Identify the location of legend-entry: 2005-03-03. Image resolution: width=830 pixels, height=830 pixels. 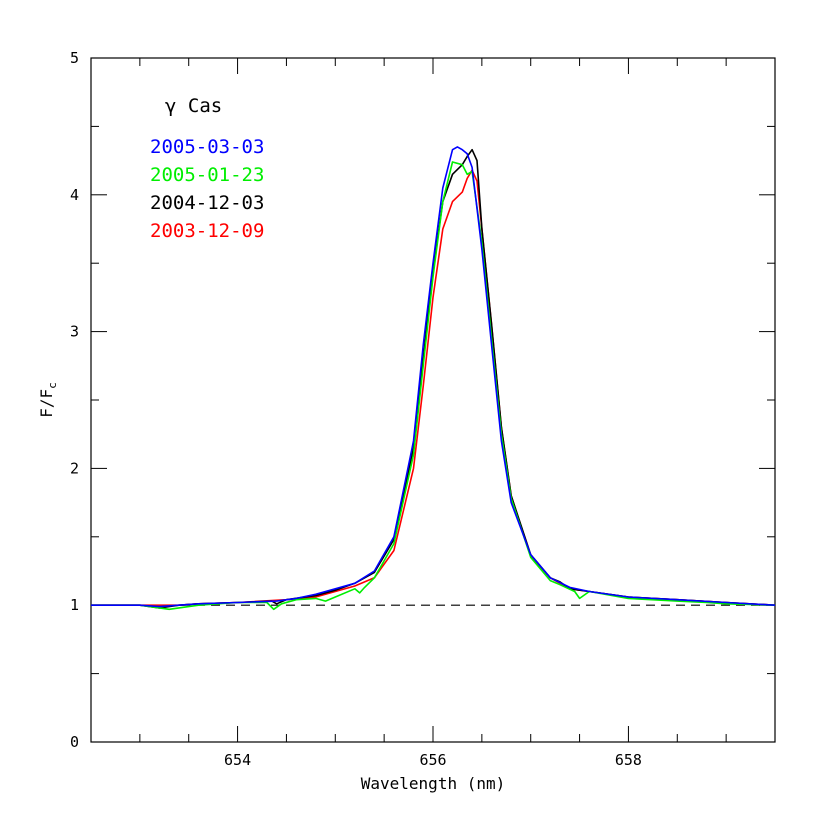
(207, 147).